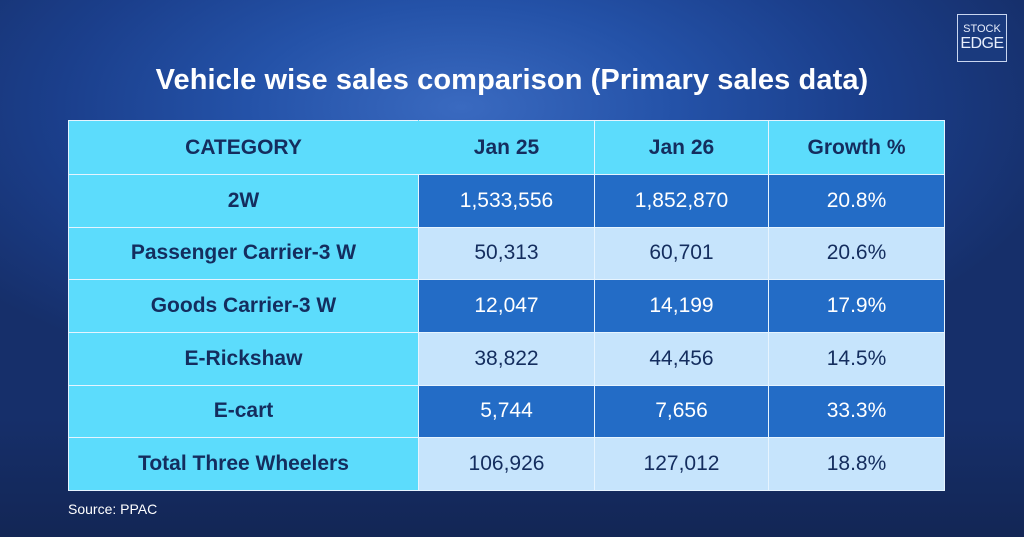  I want to click on category-cell: Total Three Wheelers, so click(243, 464).